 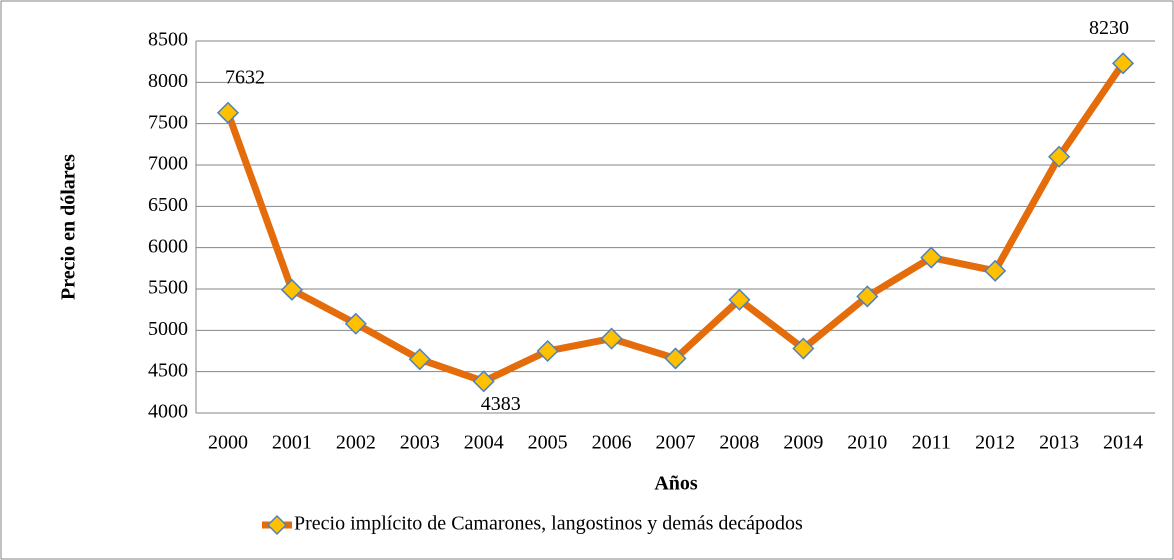 What do you see at coordinates (803, 443) in the screenshot?
I see `x-tick-label: 2009` at bounding box center [803, 443].